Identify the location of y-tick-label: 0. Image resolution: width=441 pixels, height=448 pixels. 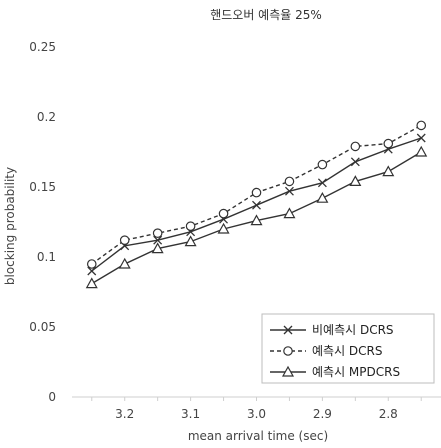
(52, 397).